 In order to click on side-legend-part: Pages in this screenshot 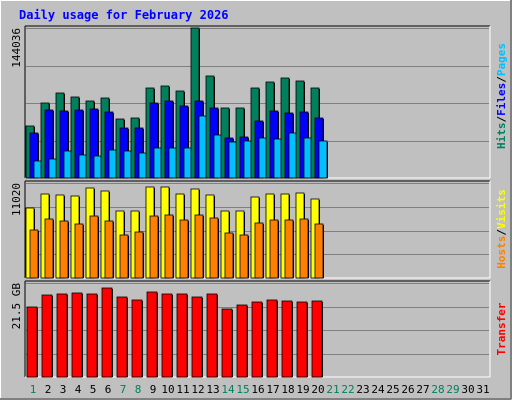, I will do `click(501, 59)`.